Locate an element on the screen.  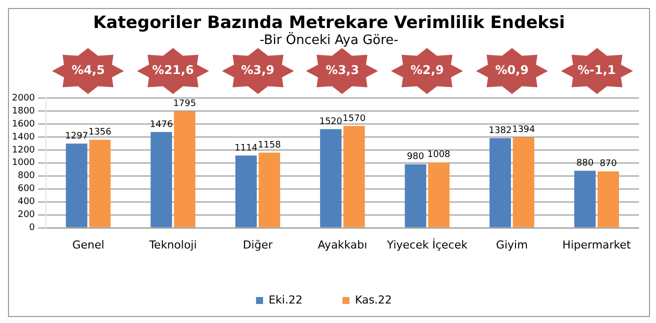
data-label: 1520 is located at coordinates (331, 121).